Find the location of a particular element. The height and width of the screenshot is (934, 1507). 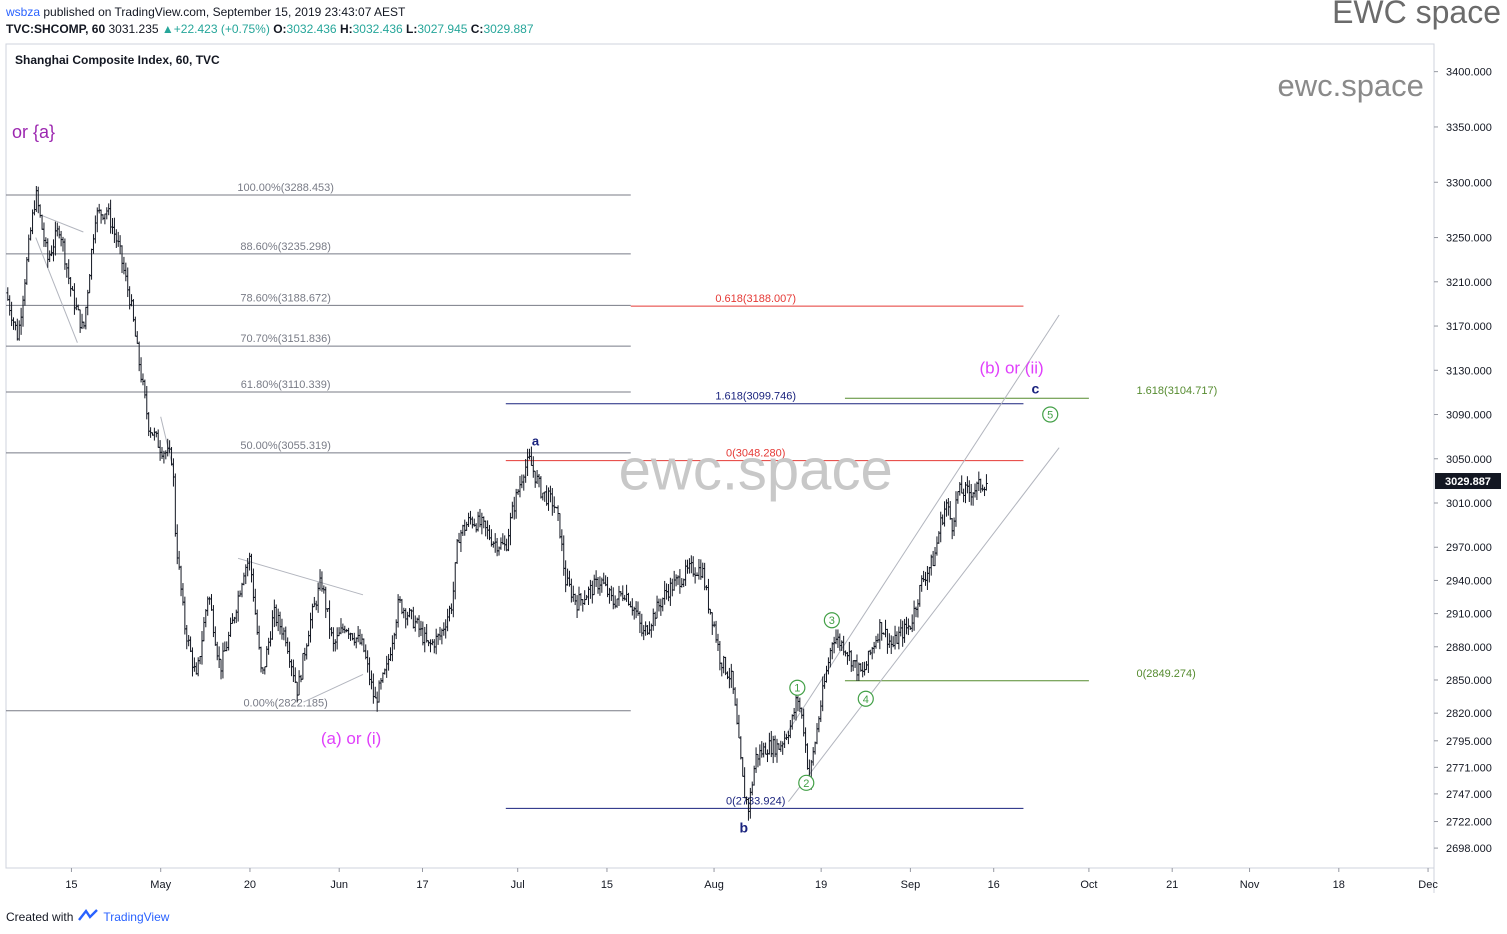

wave-label: c is located at coordinates (1035, 389).